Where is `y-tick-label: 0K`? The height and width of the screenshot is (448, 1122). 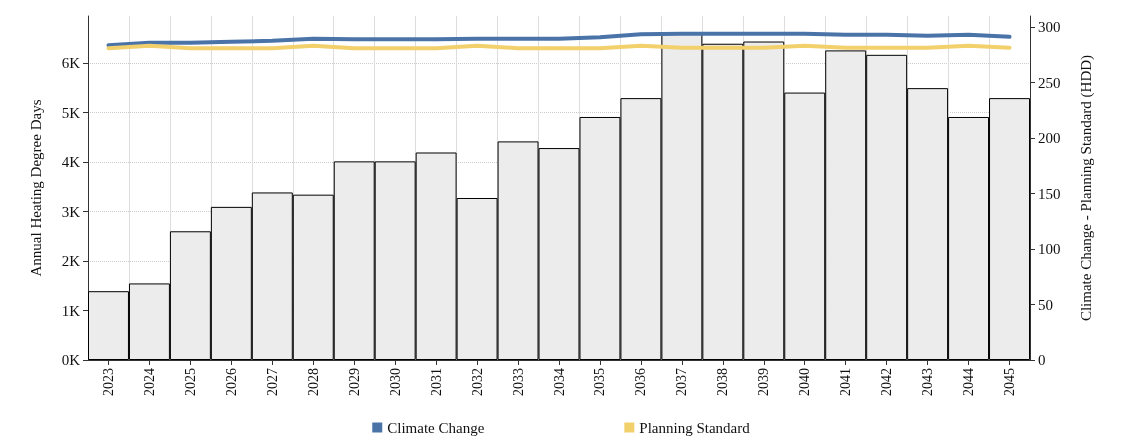
y-tick-label: 0K is located at coordinates (71, 360).